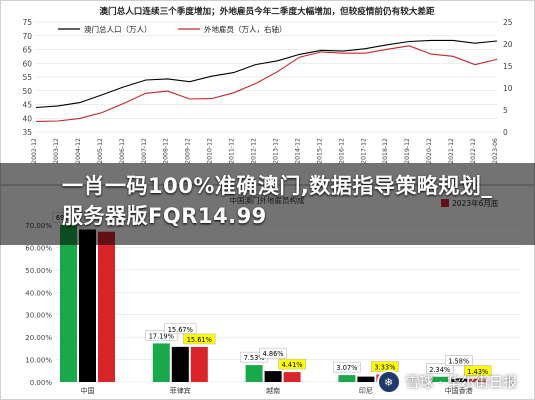 The height and width of the screenshot is (400, 535). I want to click on y-left-tick: 45, so click(27, 105).